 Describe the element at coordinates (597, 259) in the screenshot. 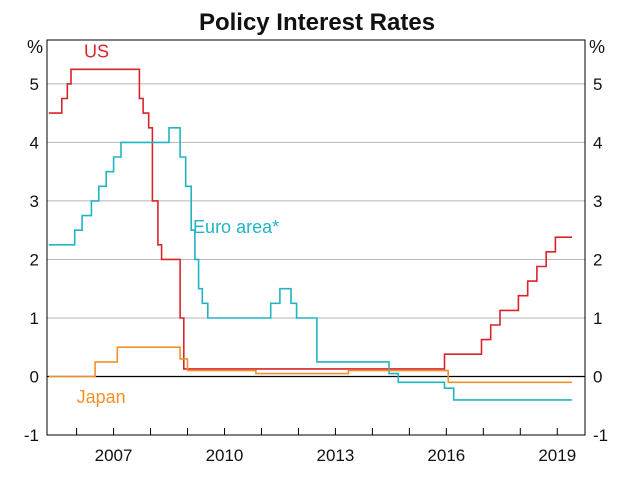

I see `y-tick-label-right: 2` at that location.